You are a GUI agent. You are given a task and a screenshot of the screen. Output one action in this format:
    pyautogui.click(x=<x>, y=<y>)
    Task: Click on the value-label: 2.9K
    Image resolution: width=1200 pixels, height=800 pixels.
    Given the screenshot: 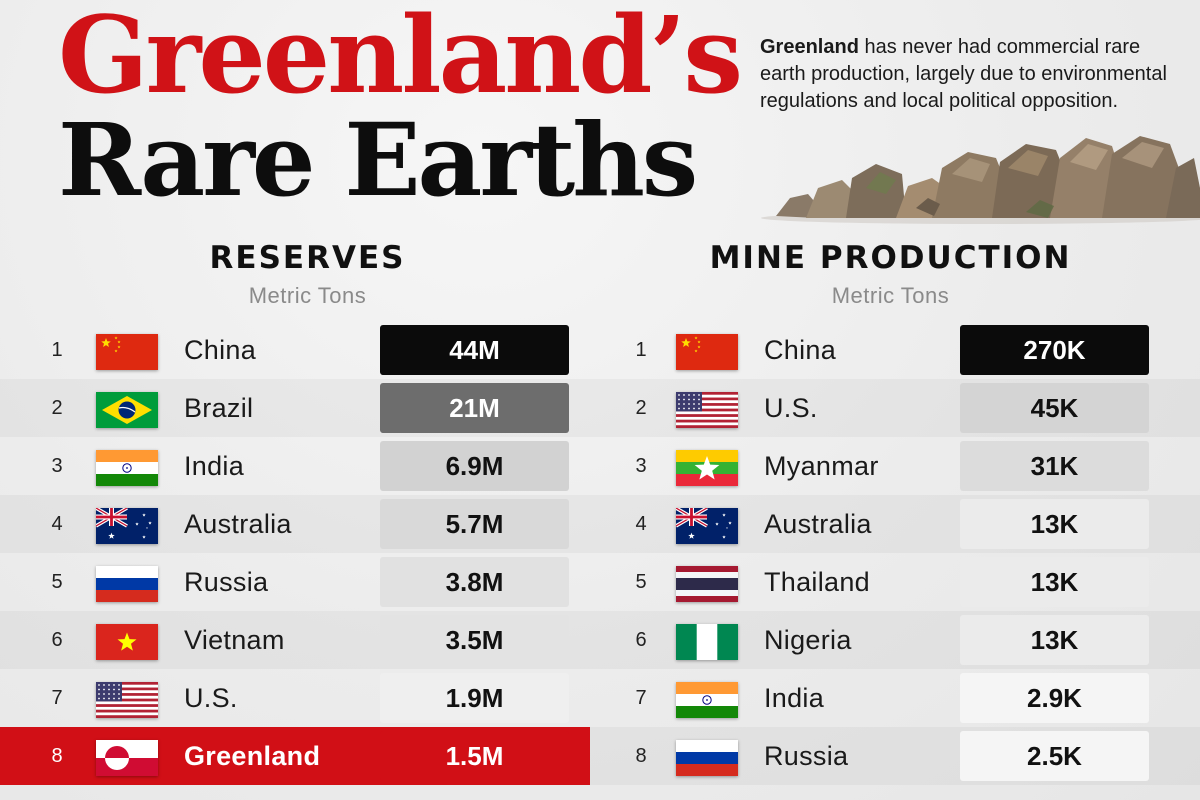 What is the action you would take?
    pyautogui.click(x=1054, y=698)
    